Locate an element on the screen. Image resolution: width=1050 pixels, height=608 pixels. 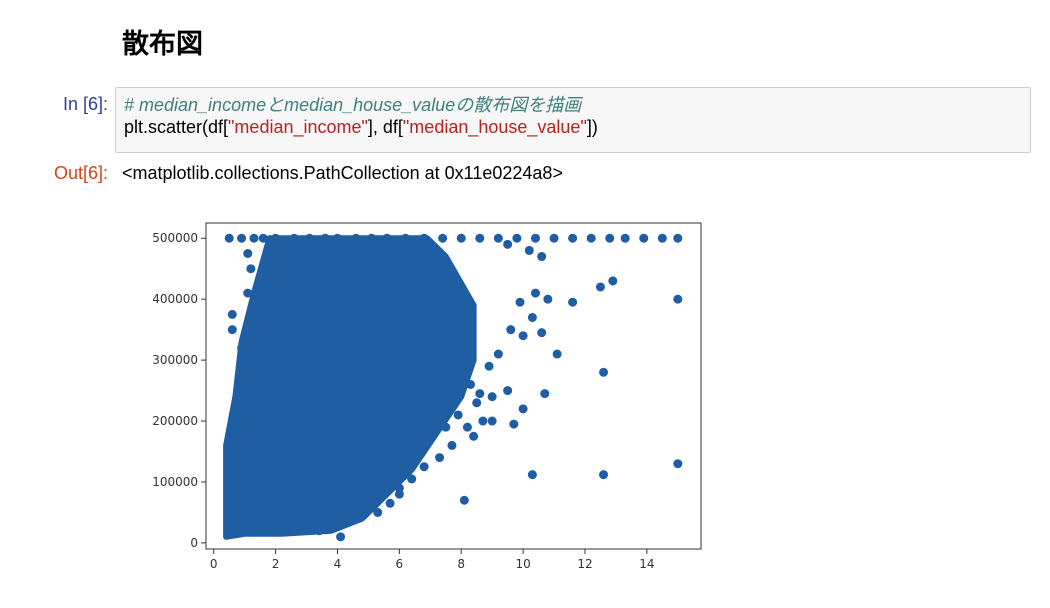
x-tick-label: 14 is located at coordinates (646, 564).